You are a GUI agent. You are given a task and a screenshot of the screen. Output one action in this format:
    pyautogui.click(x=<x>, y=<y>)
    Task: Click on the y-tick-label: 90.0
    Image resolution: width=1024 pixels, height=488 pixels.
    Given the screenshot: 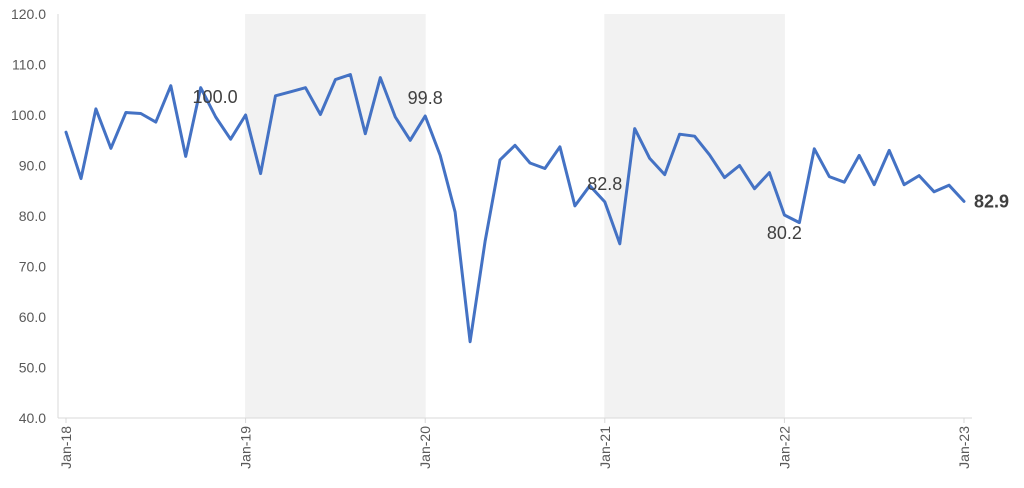 What is the action you would take?
    pyautogui.click(x=32, y=166)
    